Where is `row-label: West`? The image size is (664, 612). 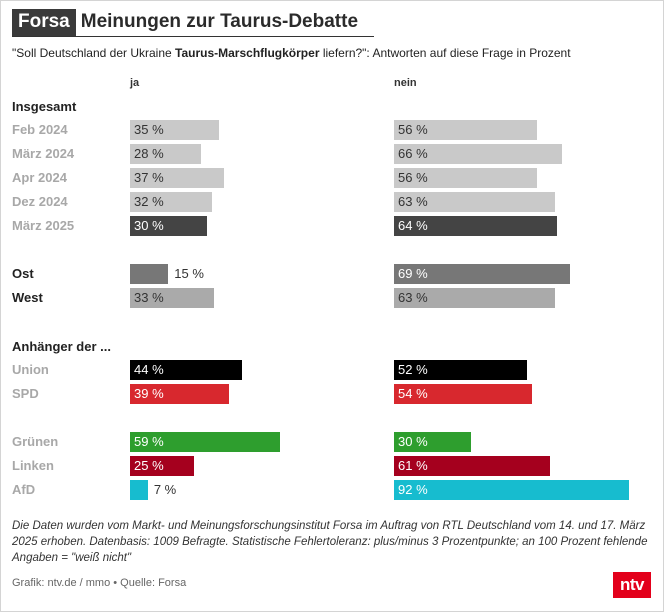 row-label: West is located at coordinates (27, 297).